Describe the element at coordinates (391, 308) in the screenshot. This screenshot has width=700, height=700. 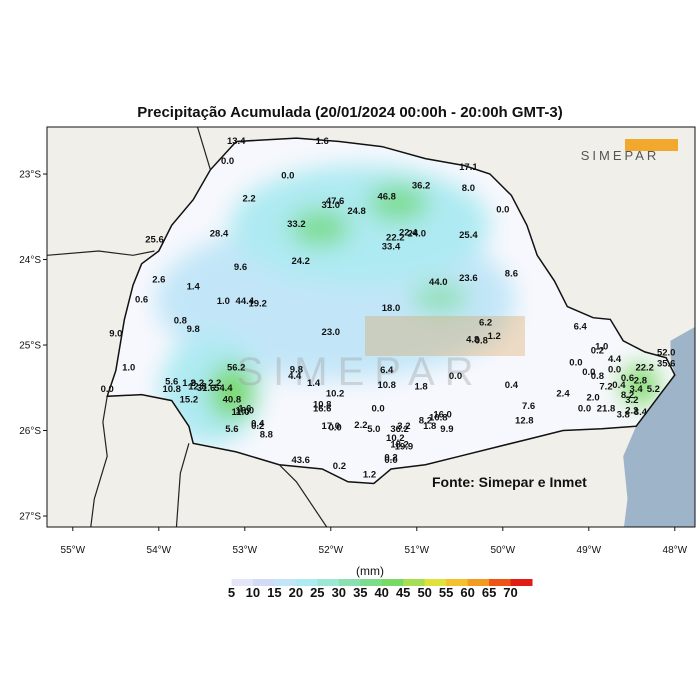
I see `station-value: 18.0` at that location.